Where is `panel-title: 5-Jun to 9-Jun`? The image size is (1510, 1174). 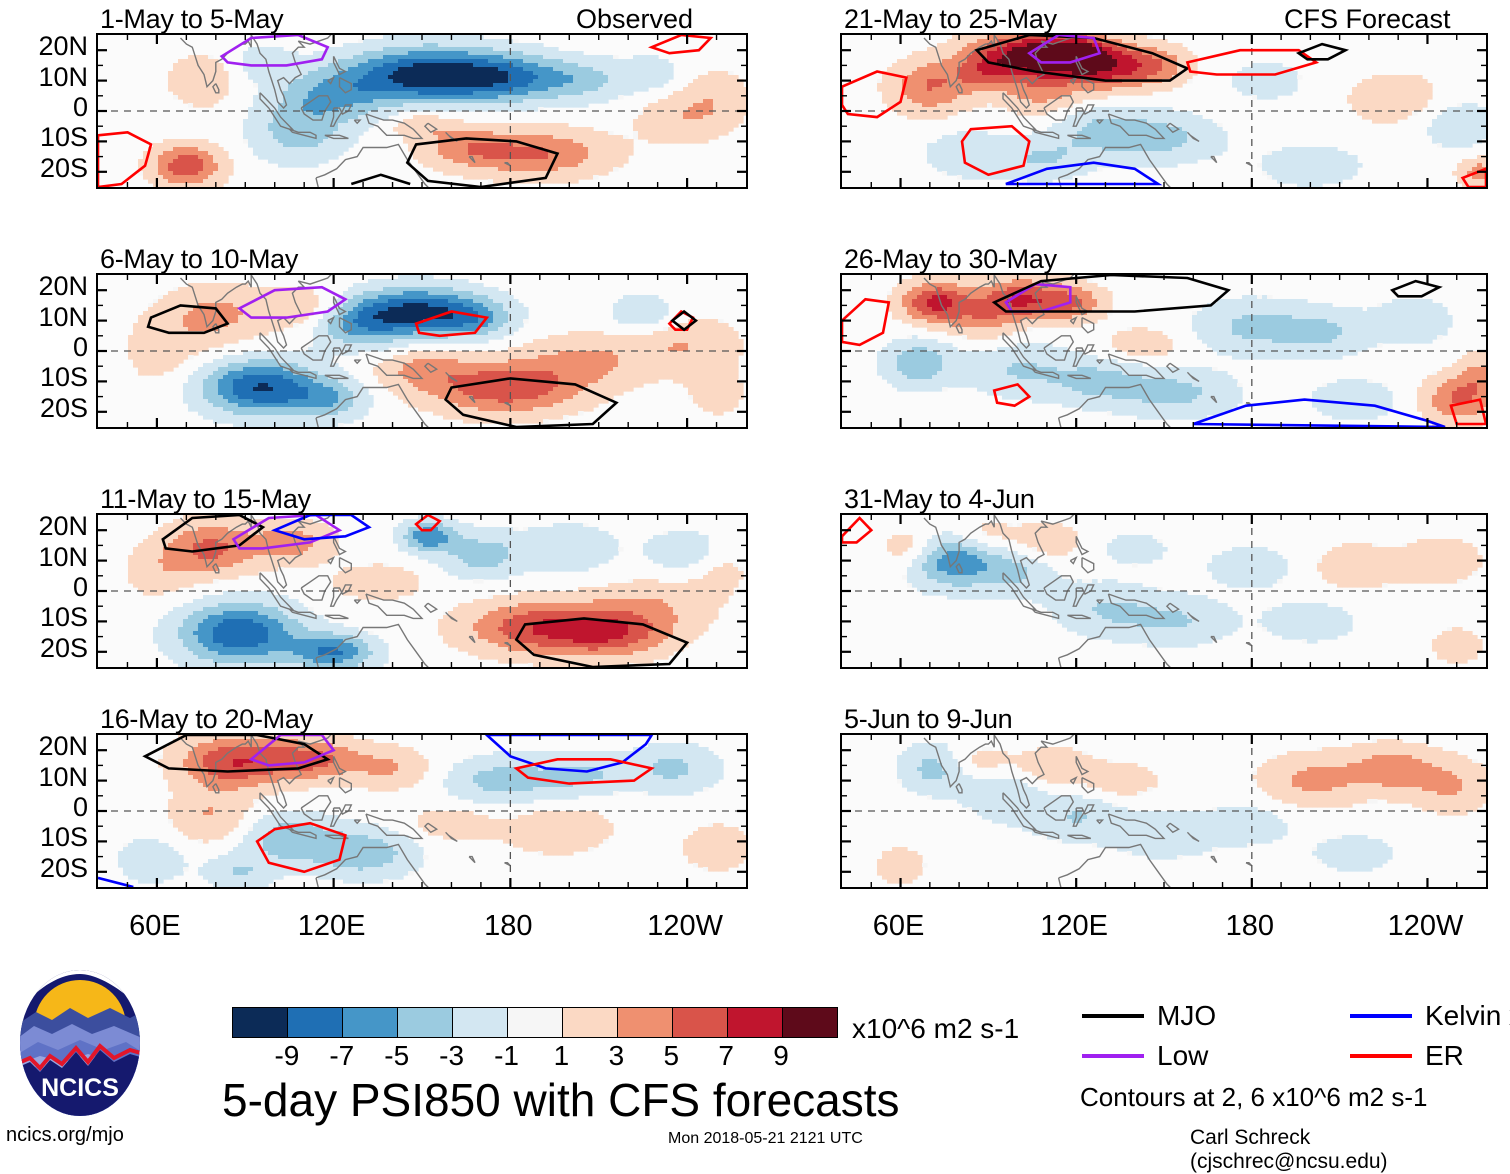
panel-title: 5-Jun to 9-Jun is located at coordinates (928, 719).